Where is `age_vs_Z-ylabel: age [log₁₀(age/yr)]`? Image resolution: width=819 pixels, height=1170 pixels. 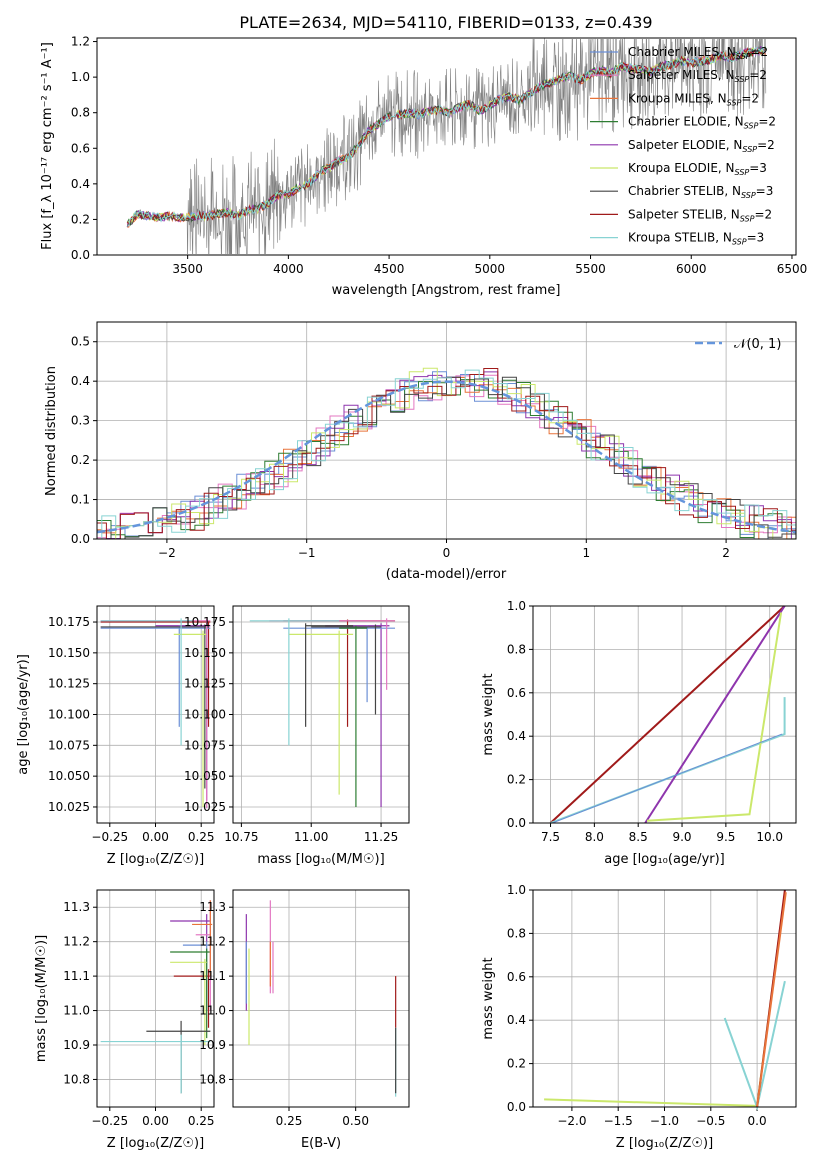
age_vs_Z-ylabel: age [log₁₀(age/yr)] is located at coordinates (23, 714).